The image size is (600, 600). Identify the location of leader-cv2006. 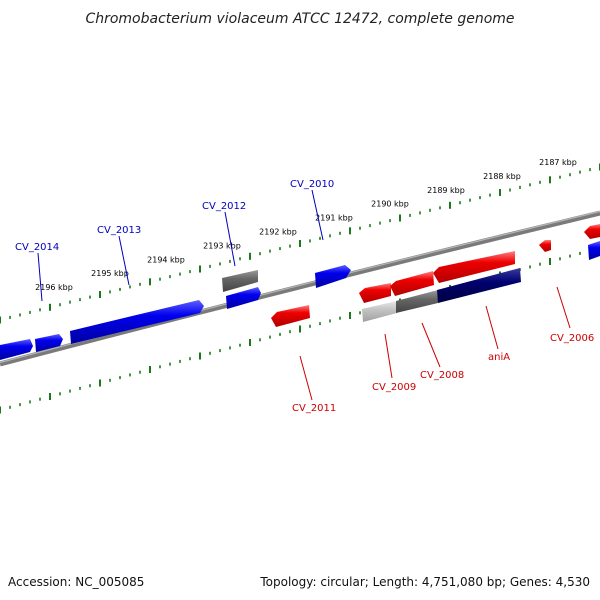
(563, 307).